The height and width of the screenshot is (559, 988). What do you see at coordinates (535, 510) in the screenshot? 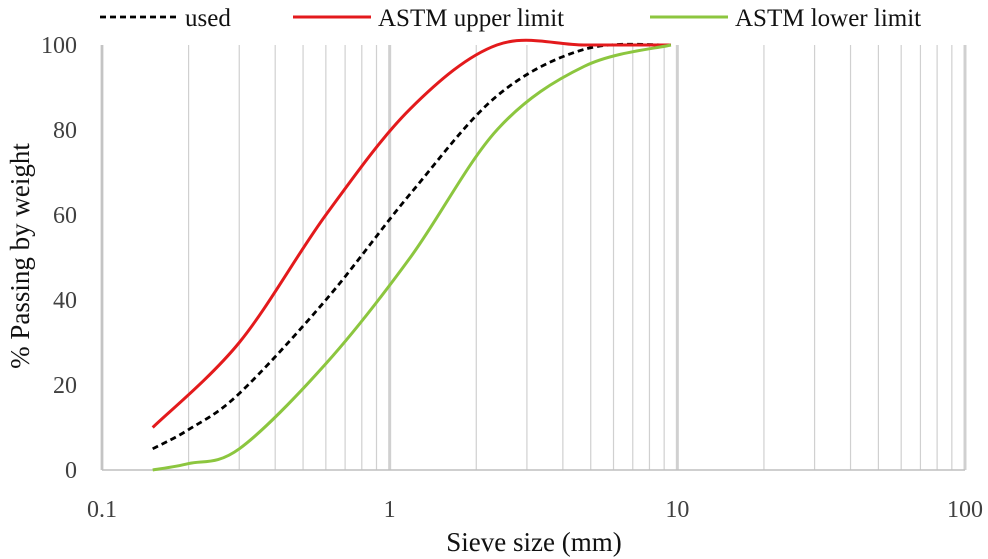
I see `x-tick-labels: 0.1 1 10 100` at bounding box center [535, 510].